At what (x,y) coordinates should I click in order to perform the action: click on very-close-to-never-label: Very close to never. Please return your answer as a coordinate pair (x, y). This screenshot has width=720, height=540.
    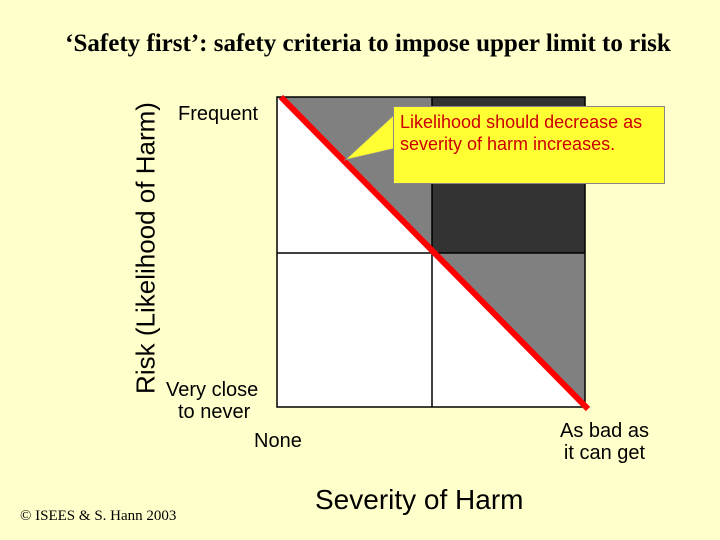
    Looking at the image, I should click on (212, 401).